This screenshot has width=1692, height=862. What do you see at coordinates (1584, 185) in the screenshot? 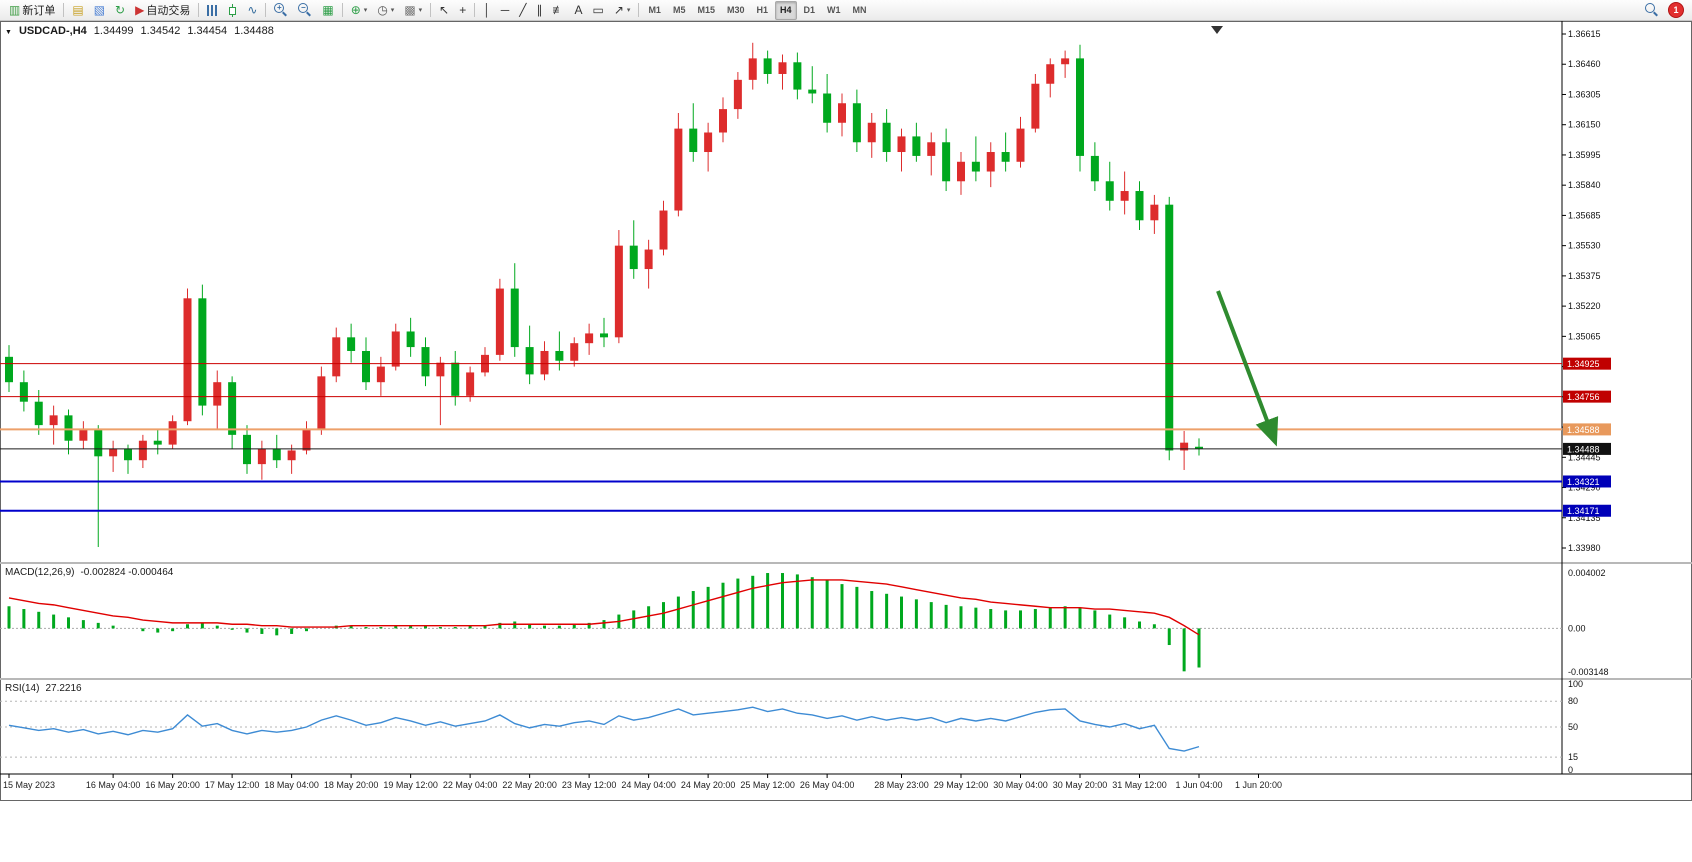
I see `price-tick-label: 1.35840` at bounding box center [1584, 185].